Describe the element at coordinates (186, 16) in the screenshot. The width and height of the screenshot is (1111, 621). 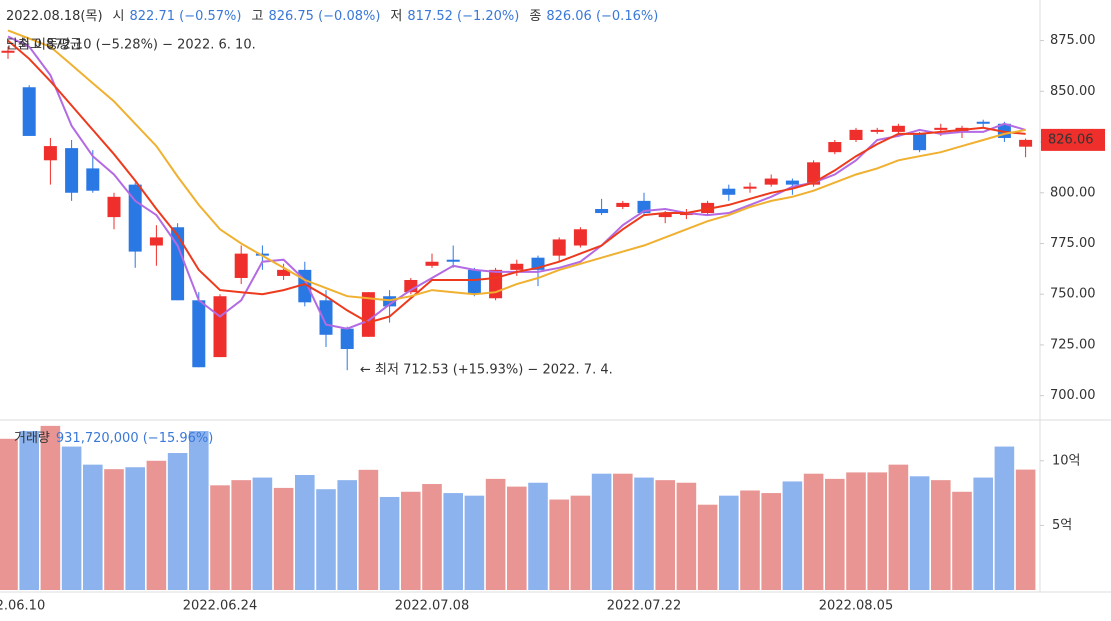
I see `header-value: 822.71 (−0.57%)` at that location.